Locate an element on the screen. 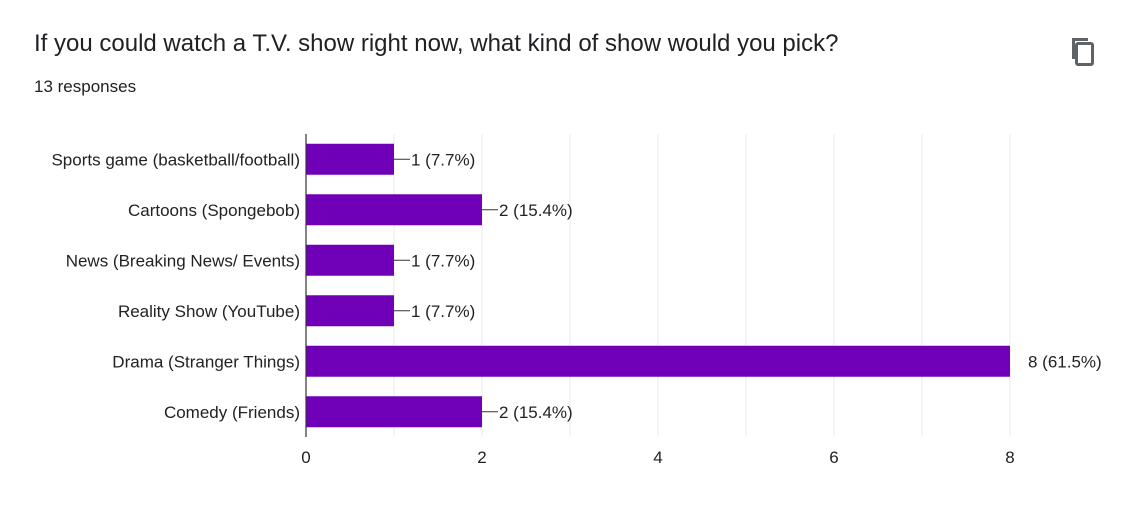  category-label: Drama (Stranger Things) is located at coordinates (206, 361).